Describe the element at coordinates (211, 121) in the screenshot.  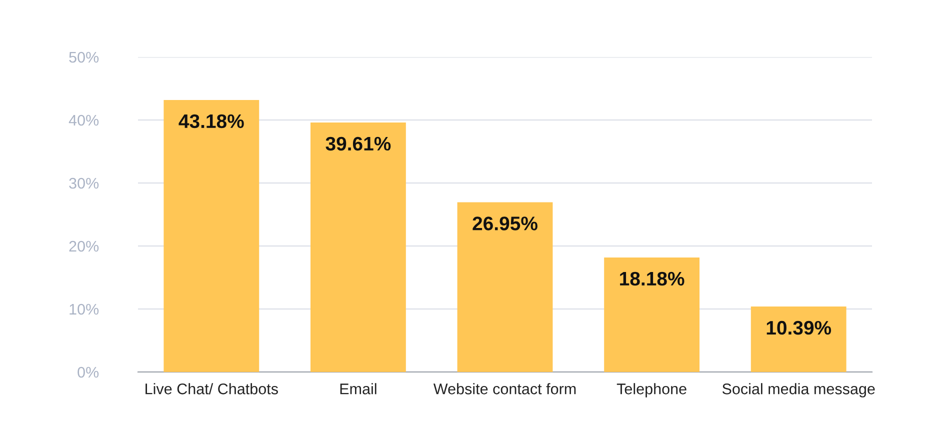
I see `data-label: 43.18%` at that location.